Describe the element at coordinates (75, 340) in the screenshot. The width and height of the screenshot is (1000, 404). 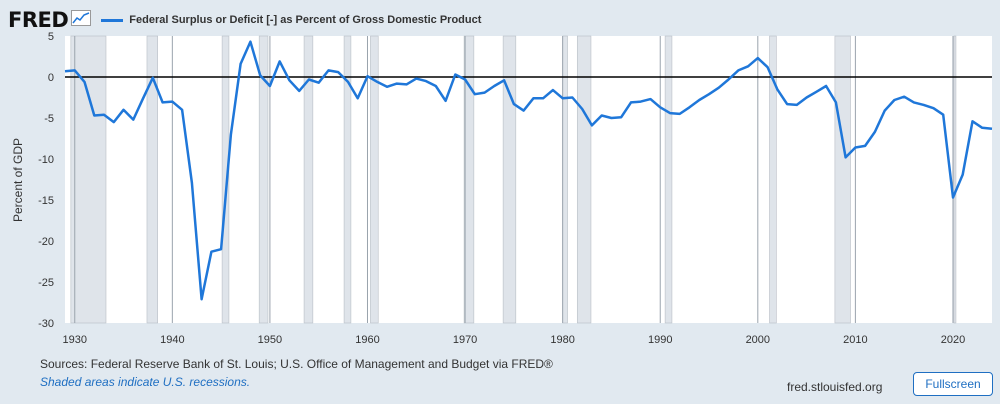
I see `x-tick-label: 1930` at that location.